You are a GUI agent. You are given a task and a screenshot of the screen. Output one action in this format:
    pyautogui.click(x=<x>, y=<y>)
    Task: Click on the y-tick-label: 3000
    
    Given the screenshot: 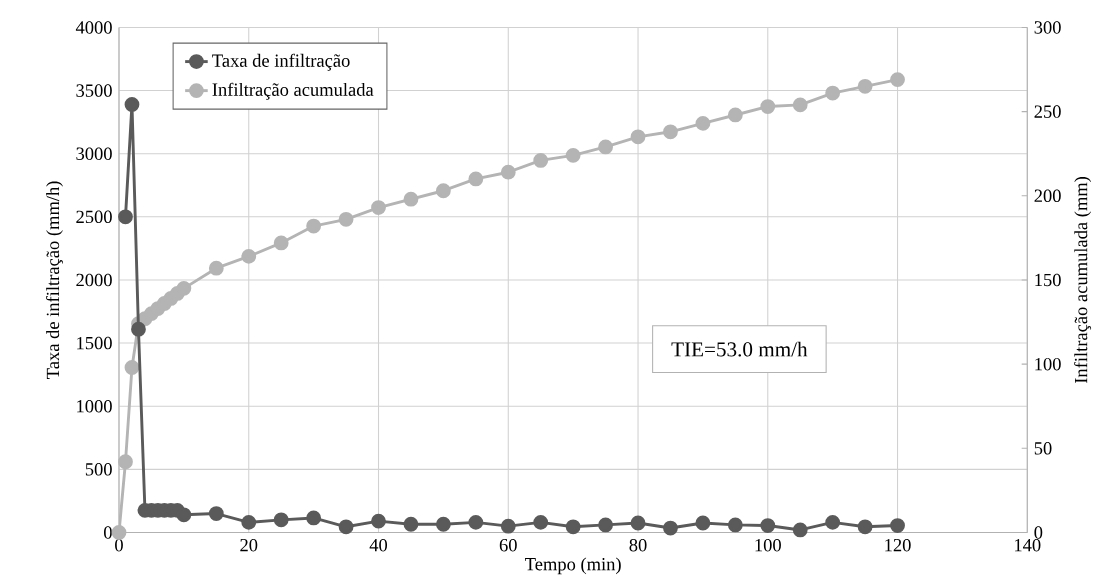 What is the action you would take?
    pyautogui.click(x=94, y=153)
    